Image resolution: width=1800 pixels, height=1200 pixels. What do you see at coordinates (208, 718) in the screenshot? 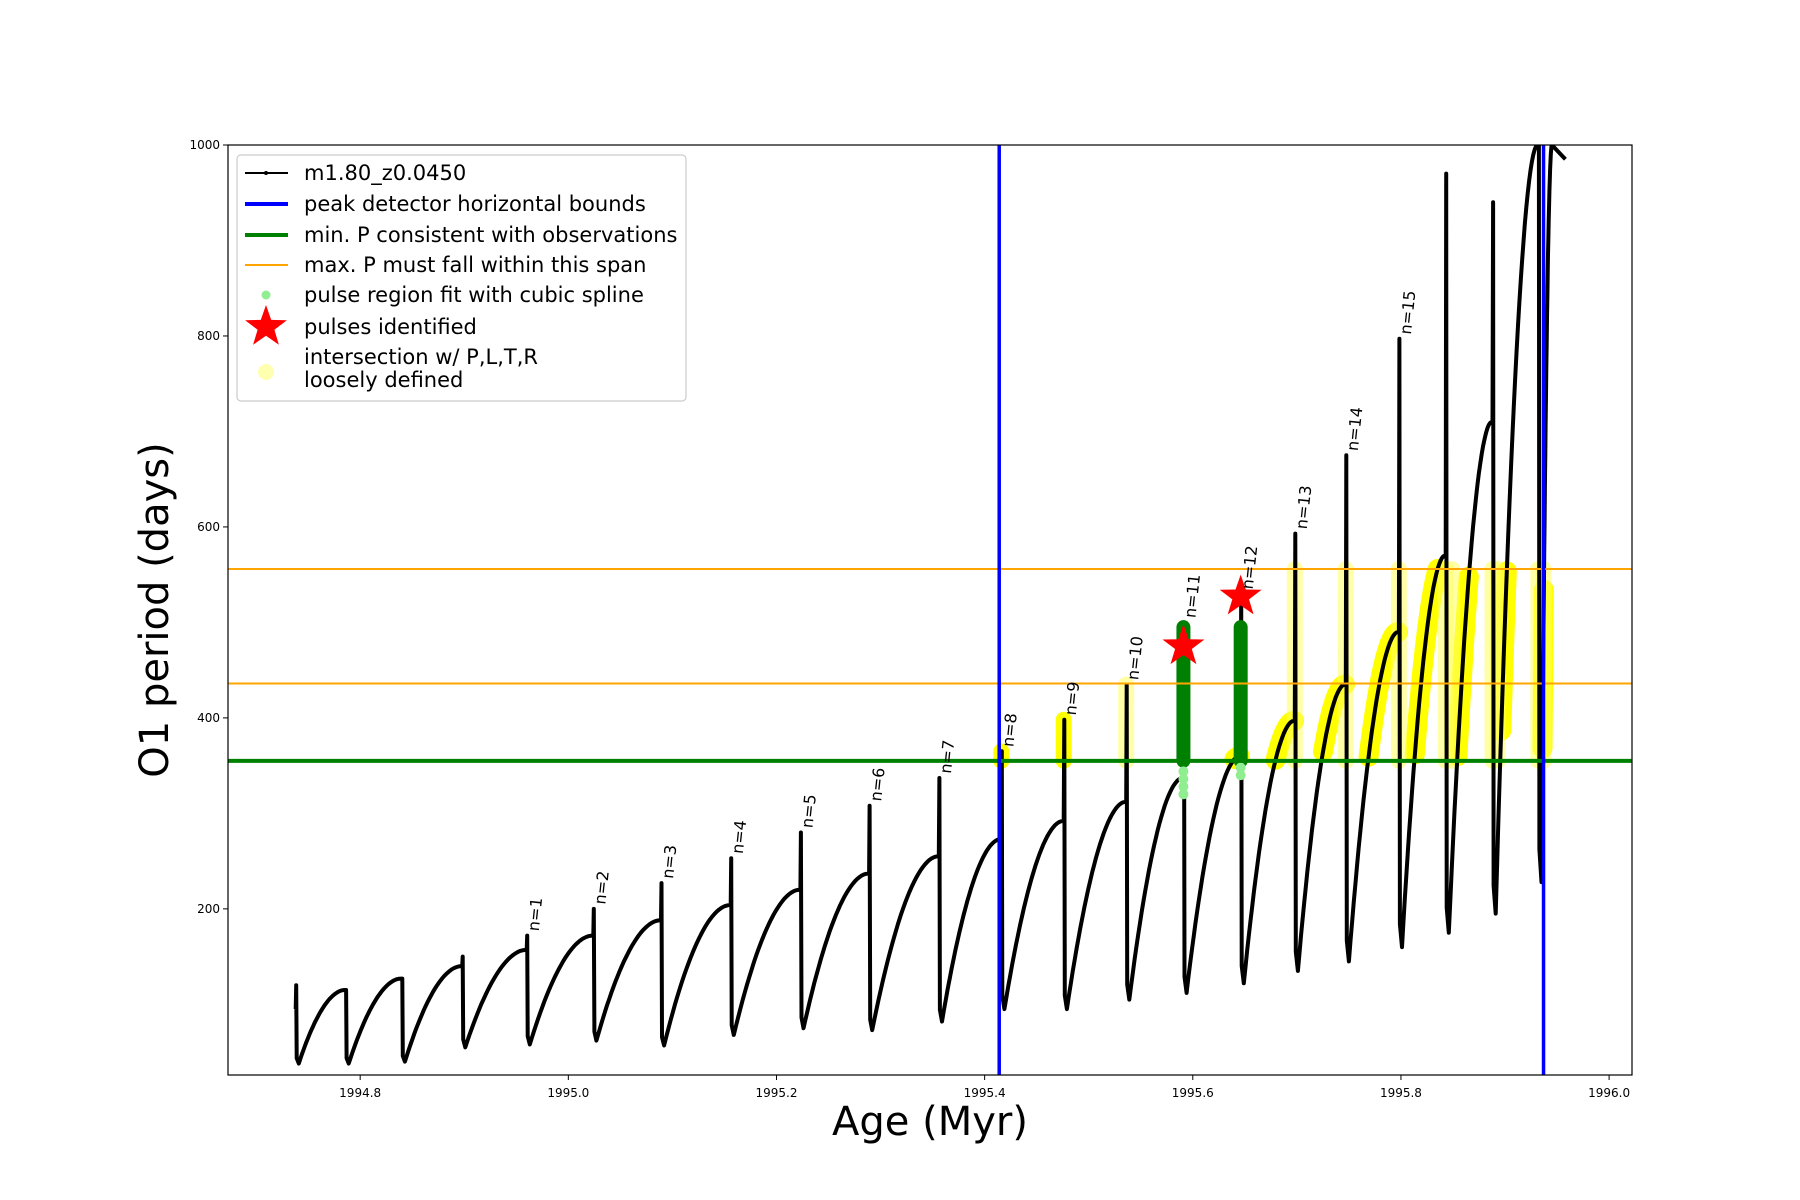
I see `y-tick-label: 400` at bounding box center [208, 718].